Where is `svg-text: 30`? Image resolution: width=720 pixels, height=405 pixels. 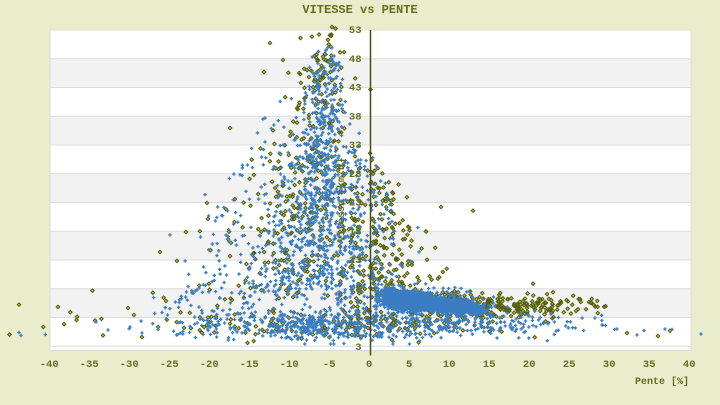 svg-text: 30 is located at coordinates (609, 365).